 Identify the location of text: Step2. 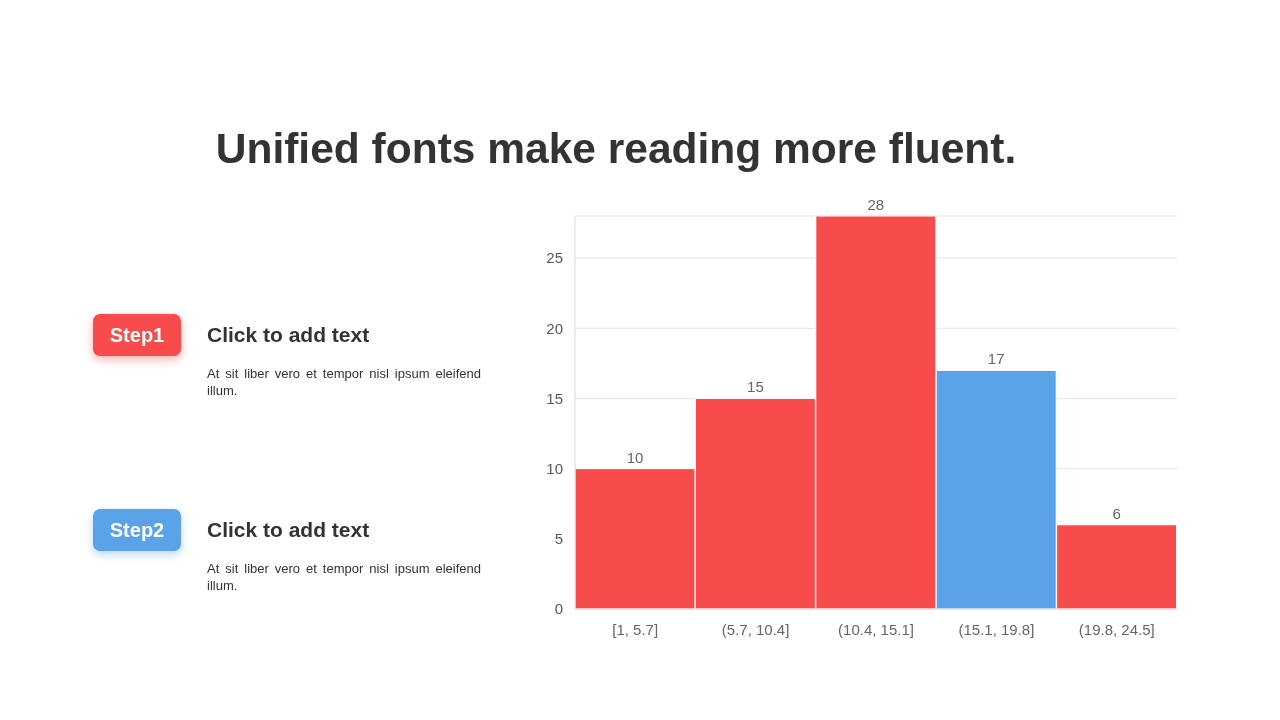
(137, 530).